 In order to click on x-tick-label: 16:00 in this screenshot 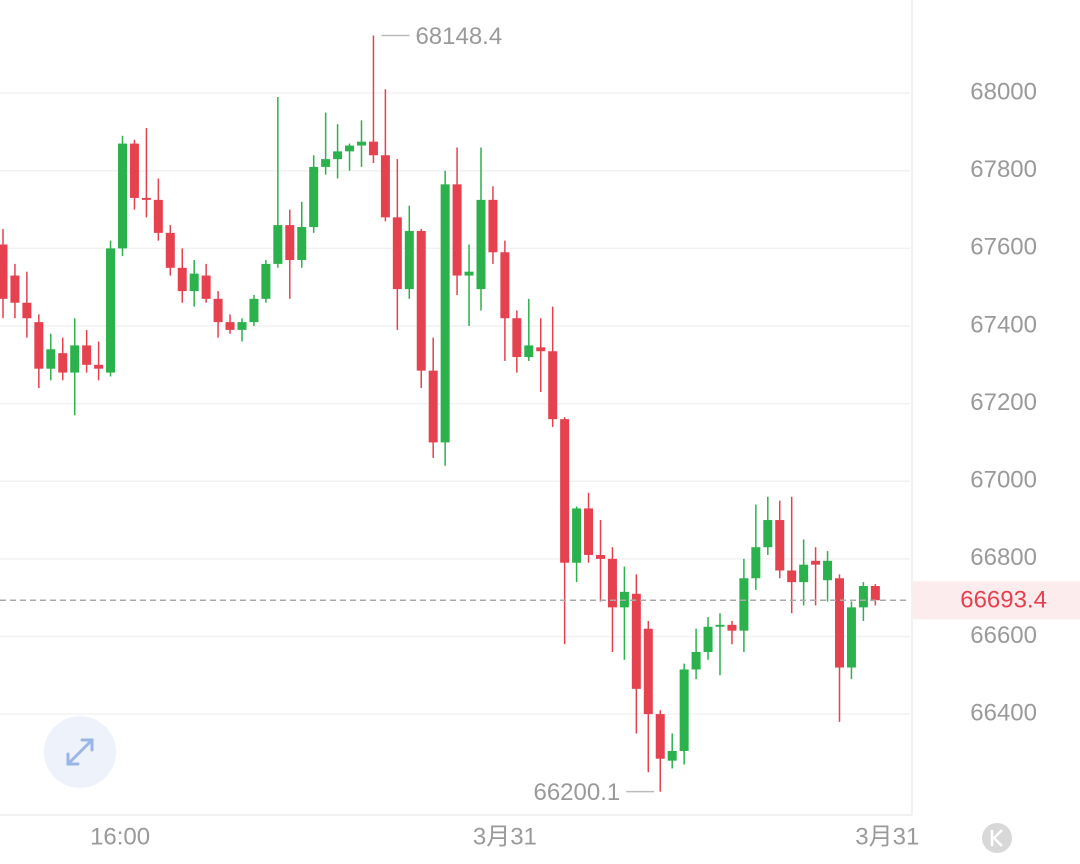, I will do `click(120, 836)`.